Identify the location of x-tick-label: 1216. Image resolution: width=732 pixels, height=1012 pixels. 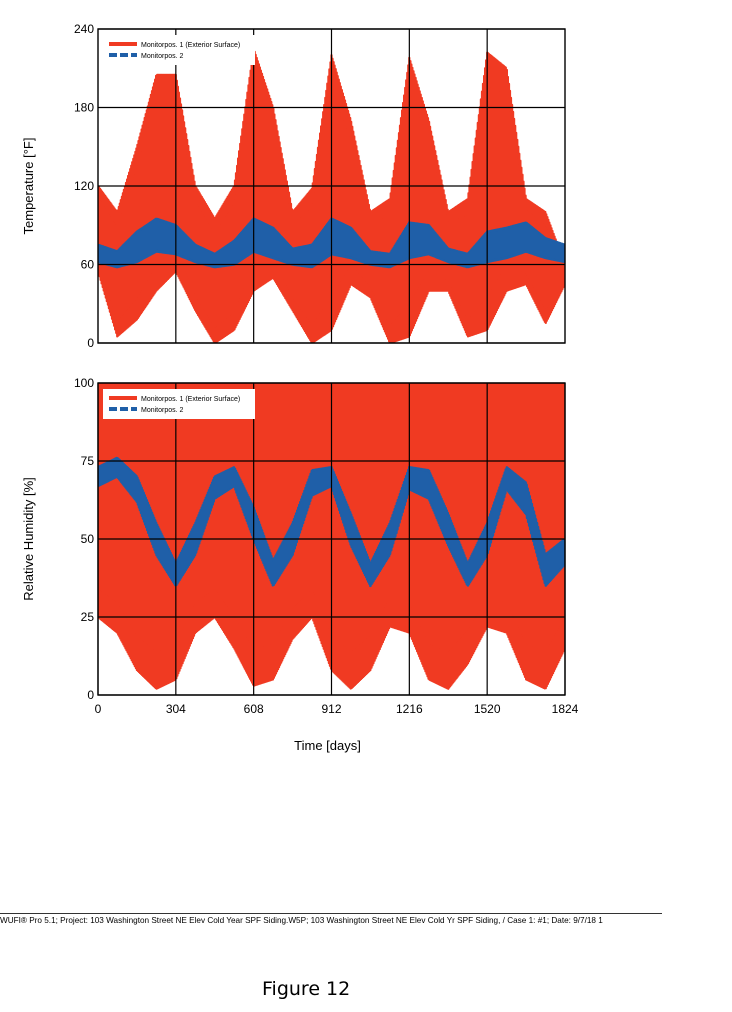
(409, 709).